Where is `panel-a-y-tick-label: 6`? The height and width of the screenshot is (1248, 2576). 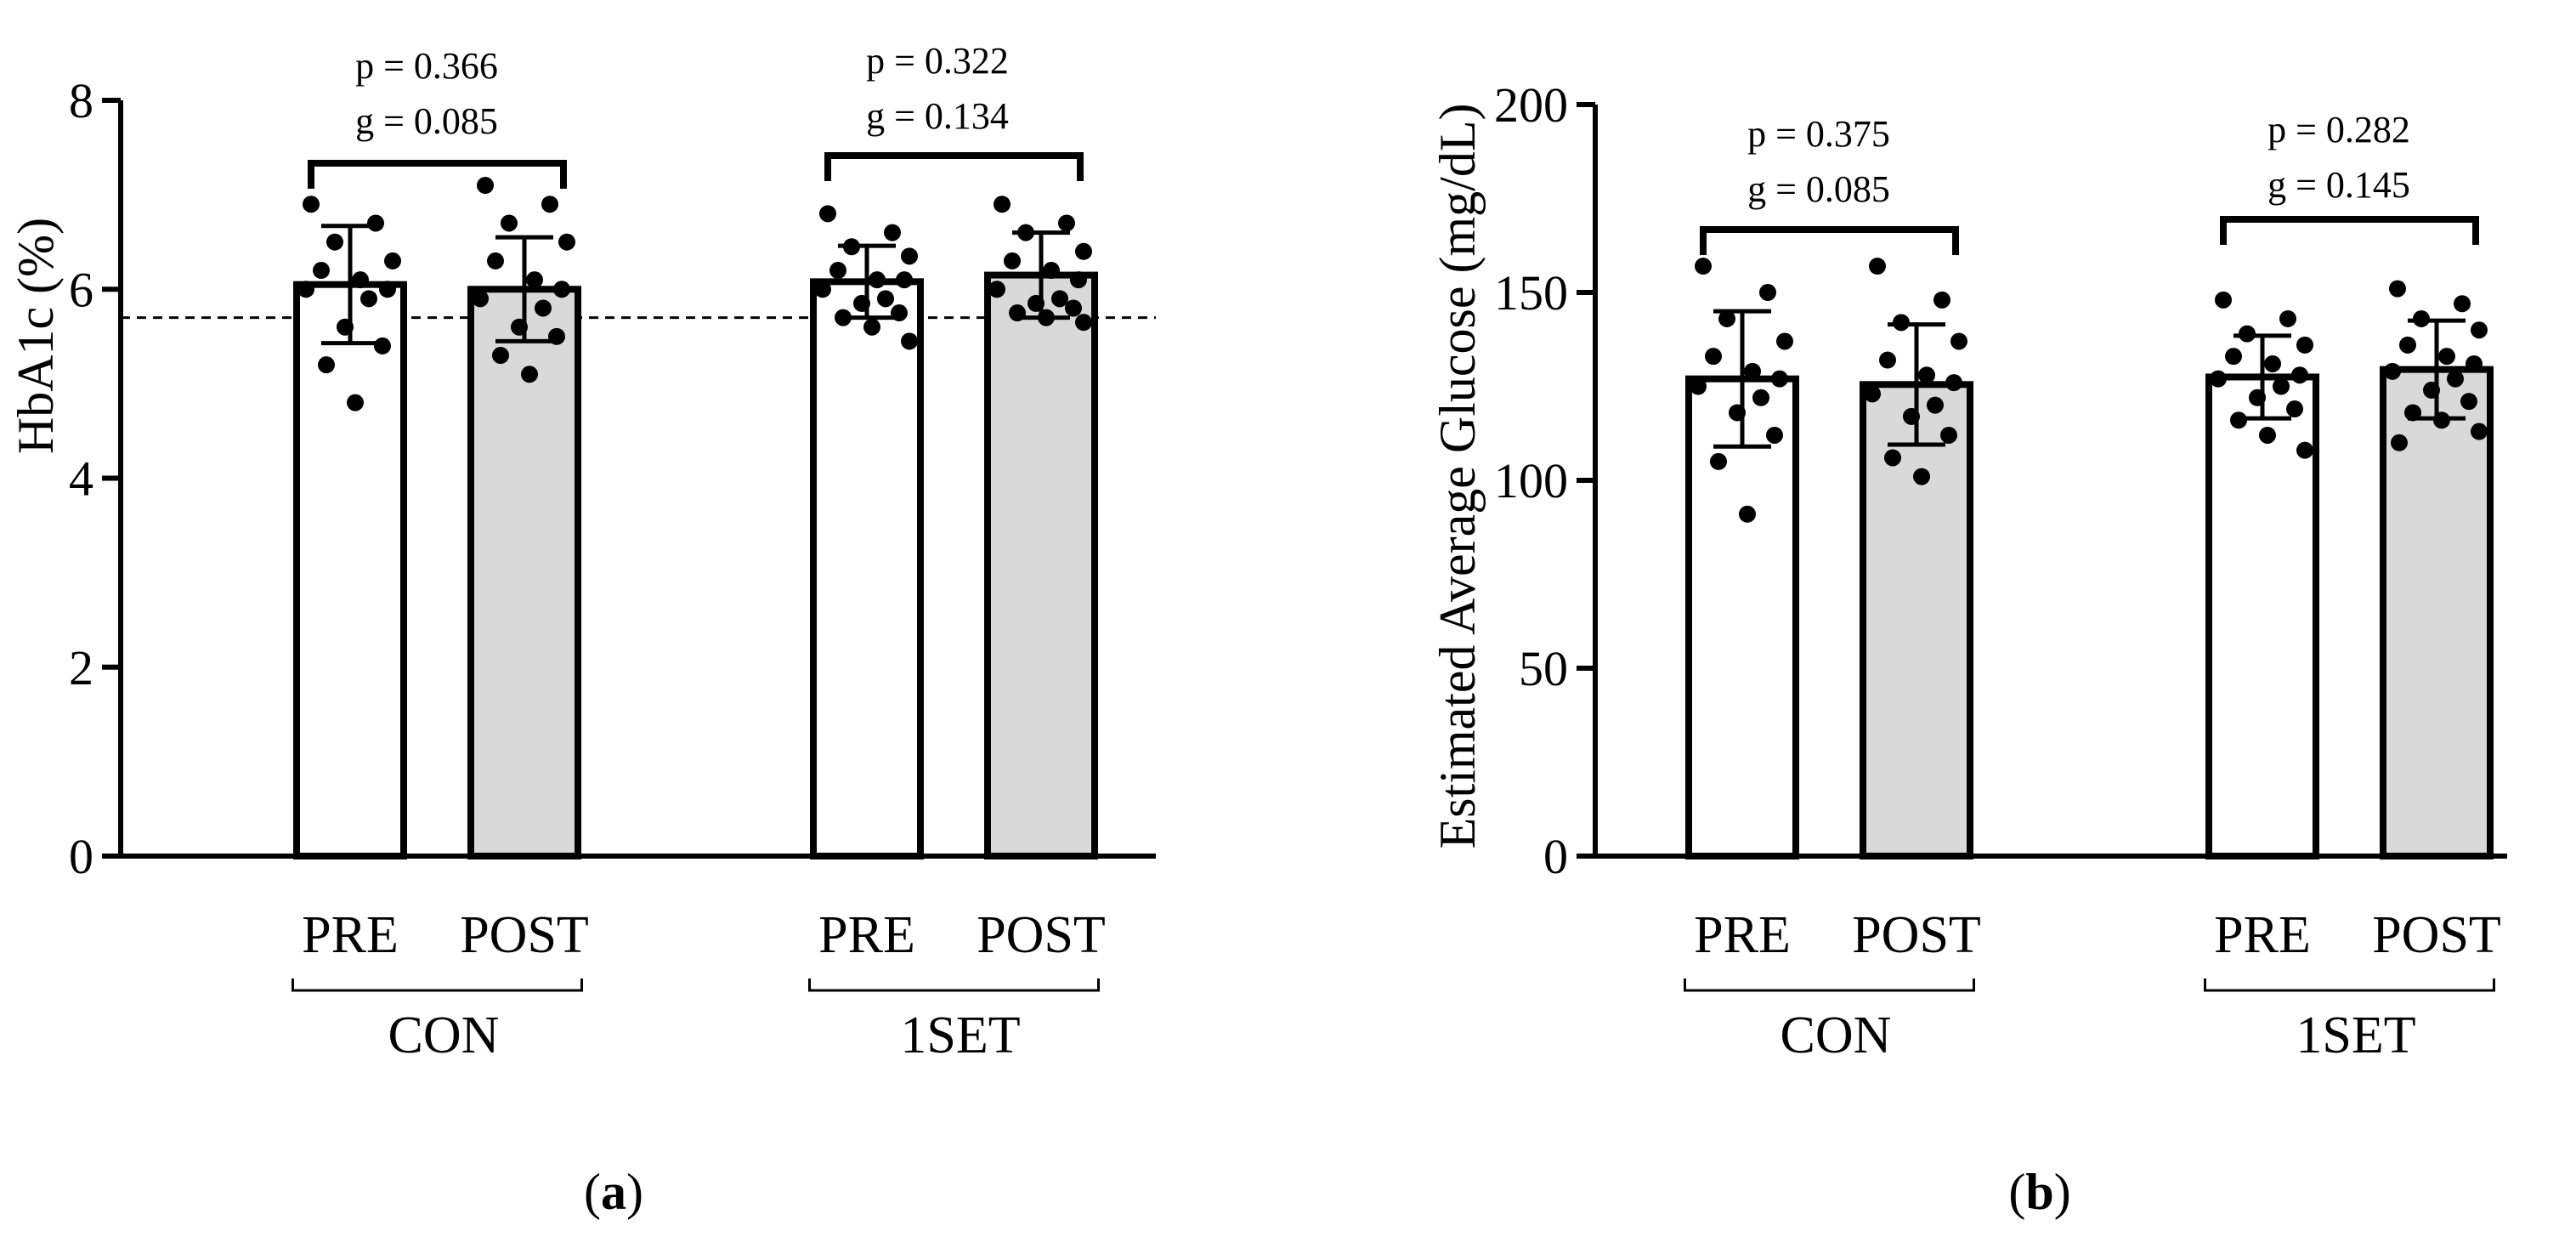 panel-a-y-tick-label: 6 is located at coordinates (81, 289).